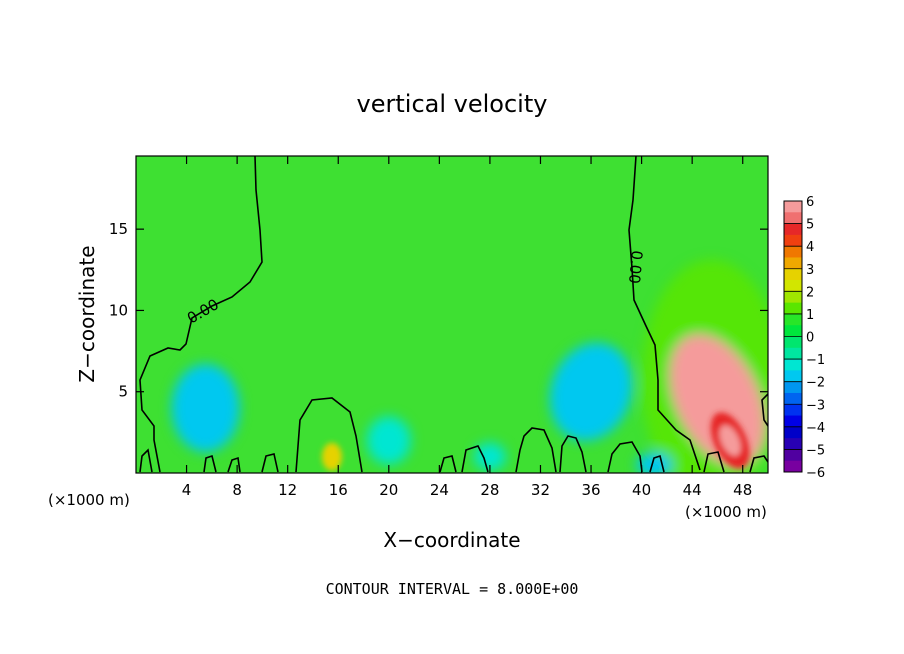 The width and height of the screenshot is (904, 654). I want to click on colorbar-tick-label: −1, so click(815, 360).